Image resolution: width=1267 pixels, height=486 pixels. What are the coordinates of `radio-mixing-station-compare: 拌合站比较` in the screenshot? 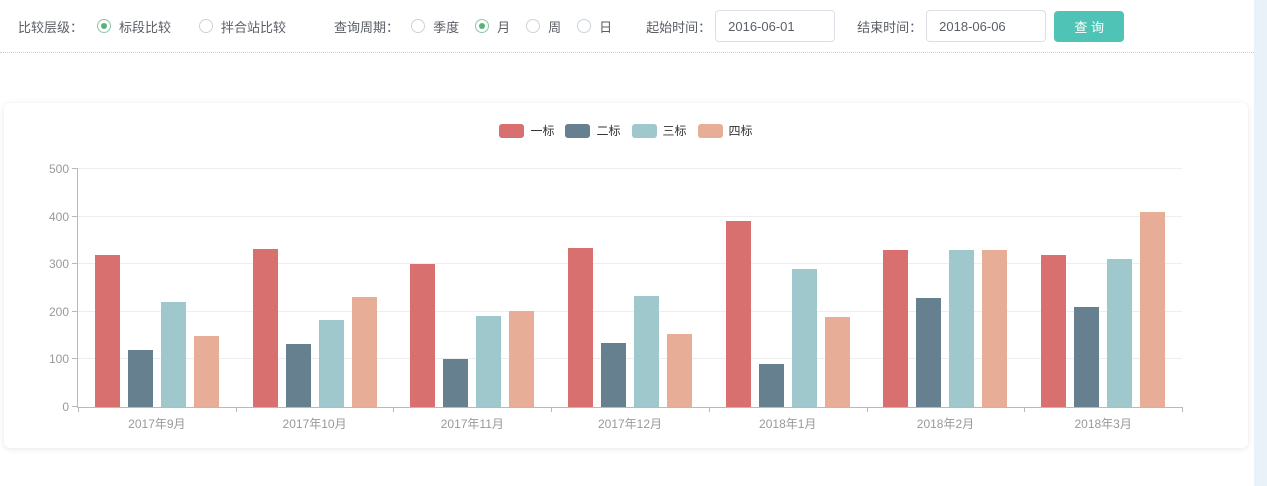 It's located at (242, 26).